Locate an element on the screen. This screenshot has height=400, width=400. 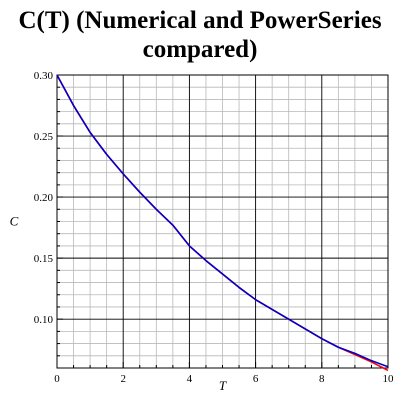
y-axis-label: C is located at coordinates (14, 221).